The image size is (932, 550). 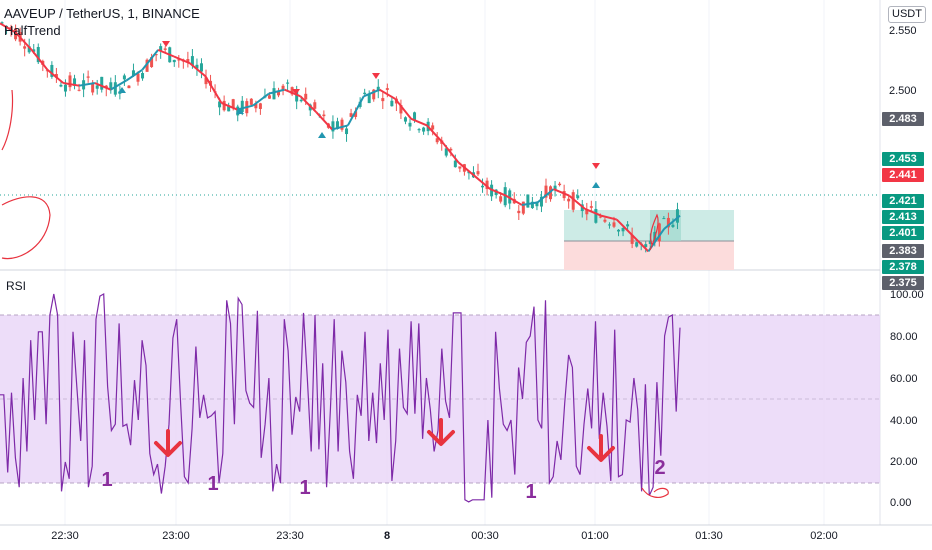 I want to click on time-tick: 23:00, so click(x=176, y=536).